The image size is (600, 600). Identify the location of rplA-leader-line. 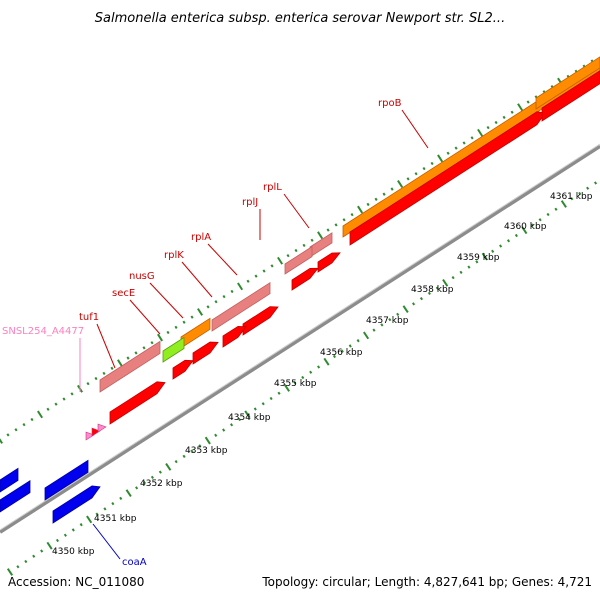
(222, 259).